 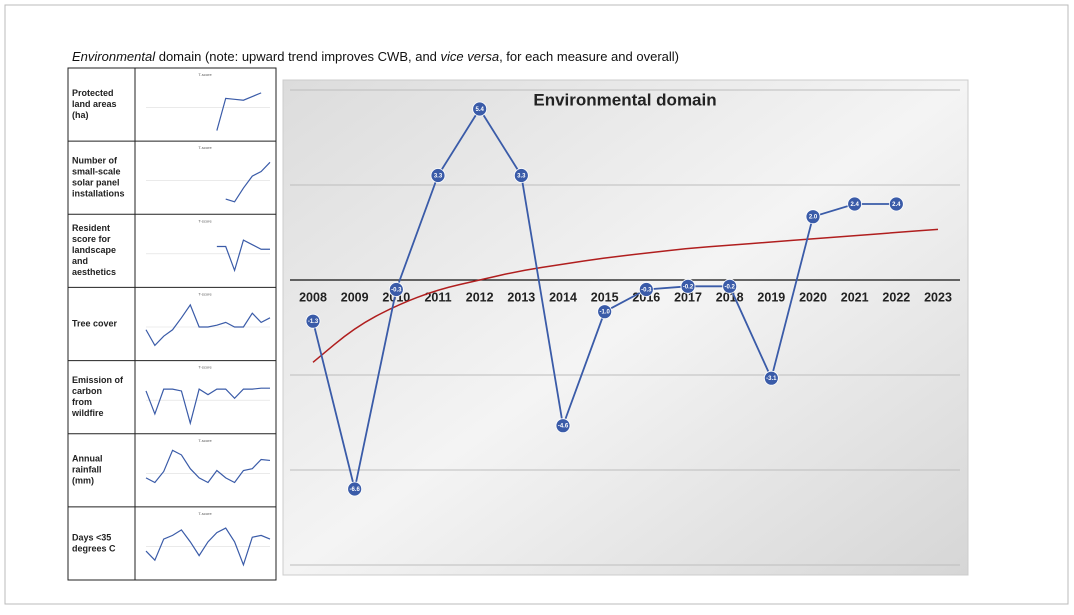 I want to click on row-label: rainfall, so click(x=87, y=470).